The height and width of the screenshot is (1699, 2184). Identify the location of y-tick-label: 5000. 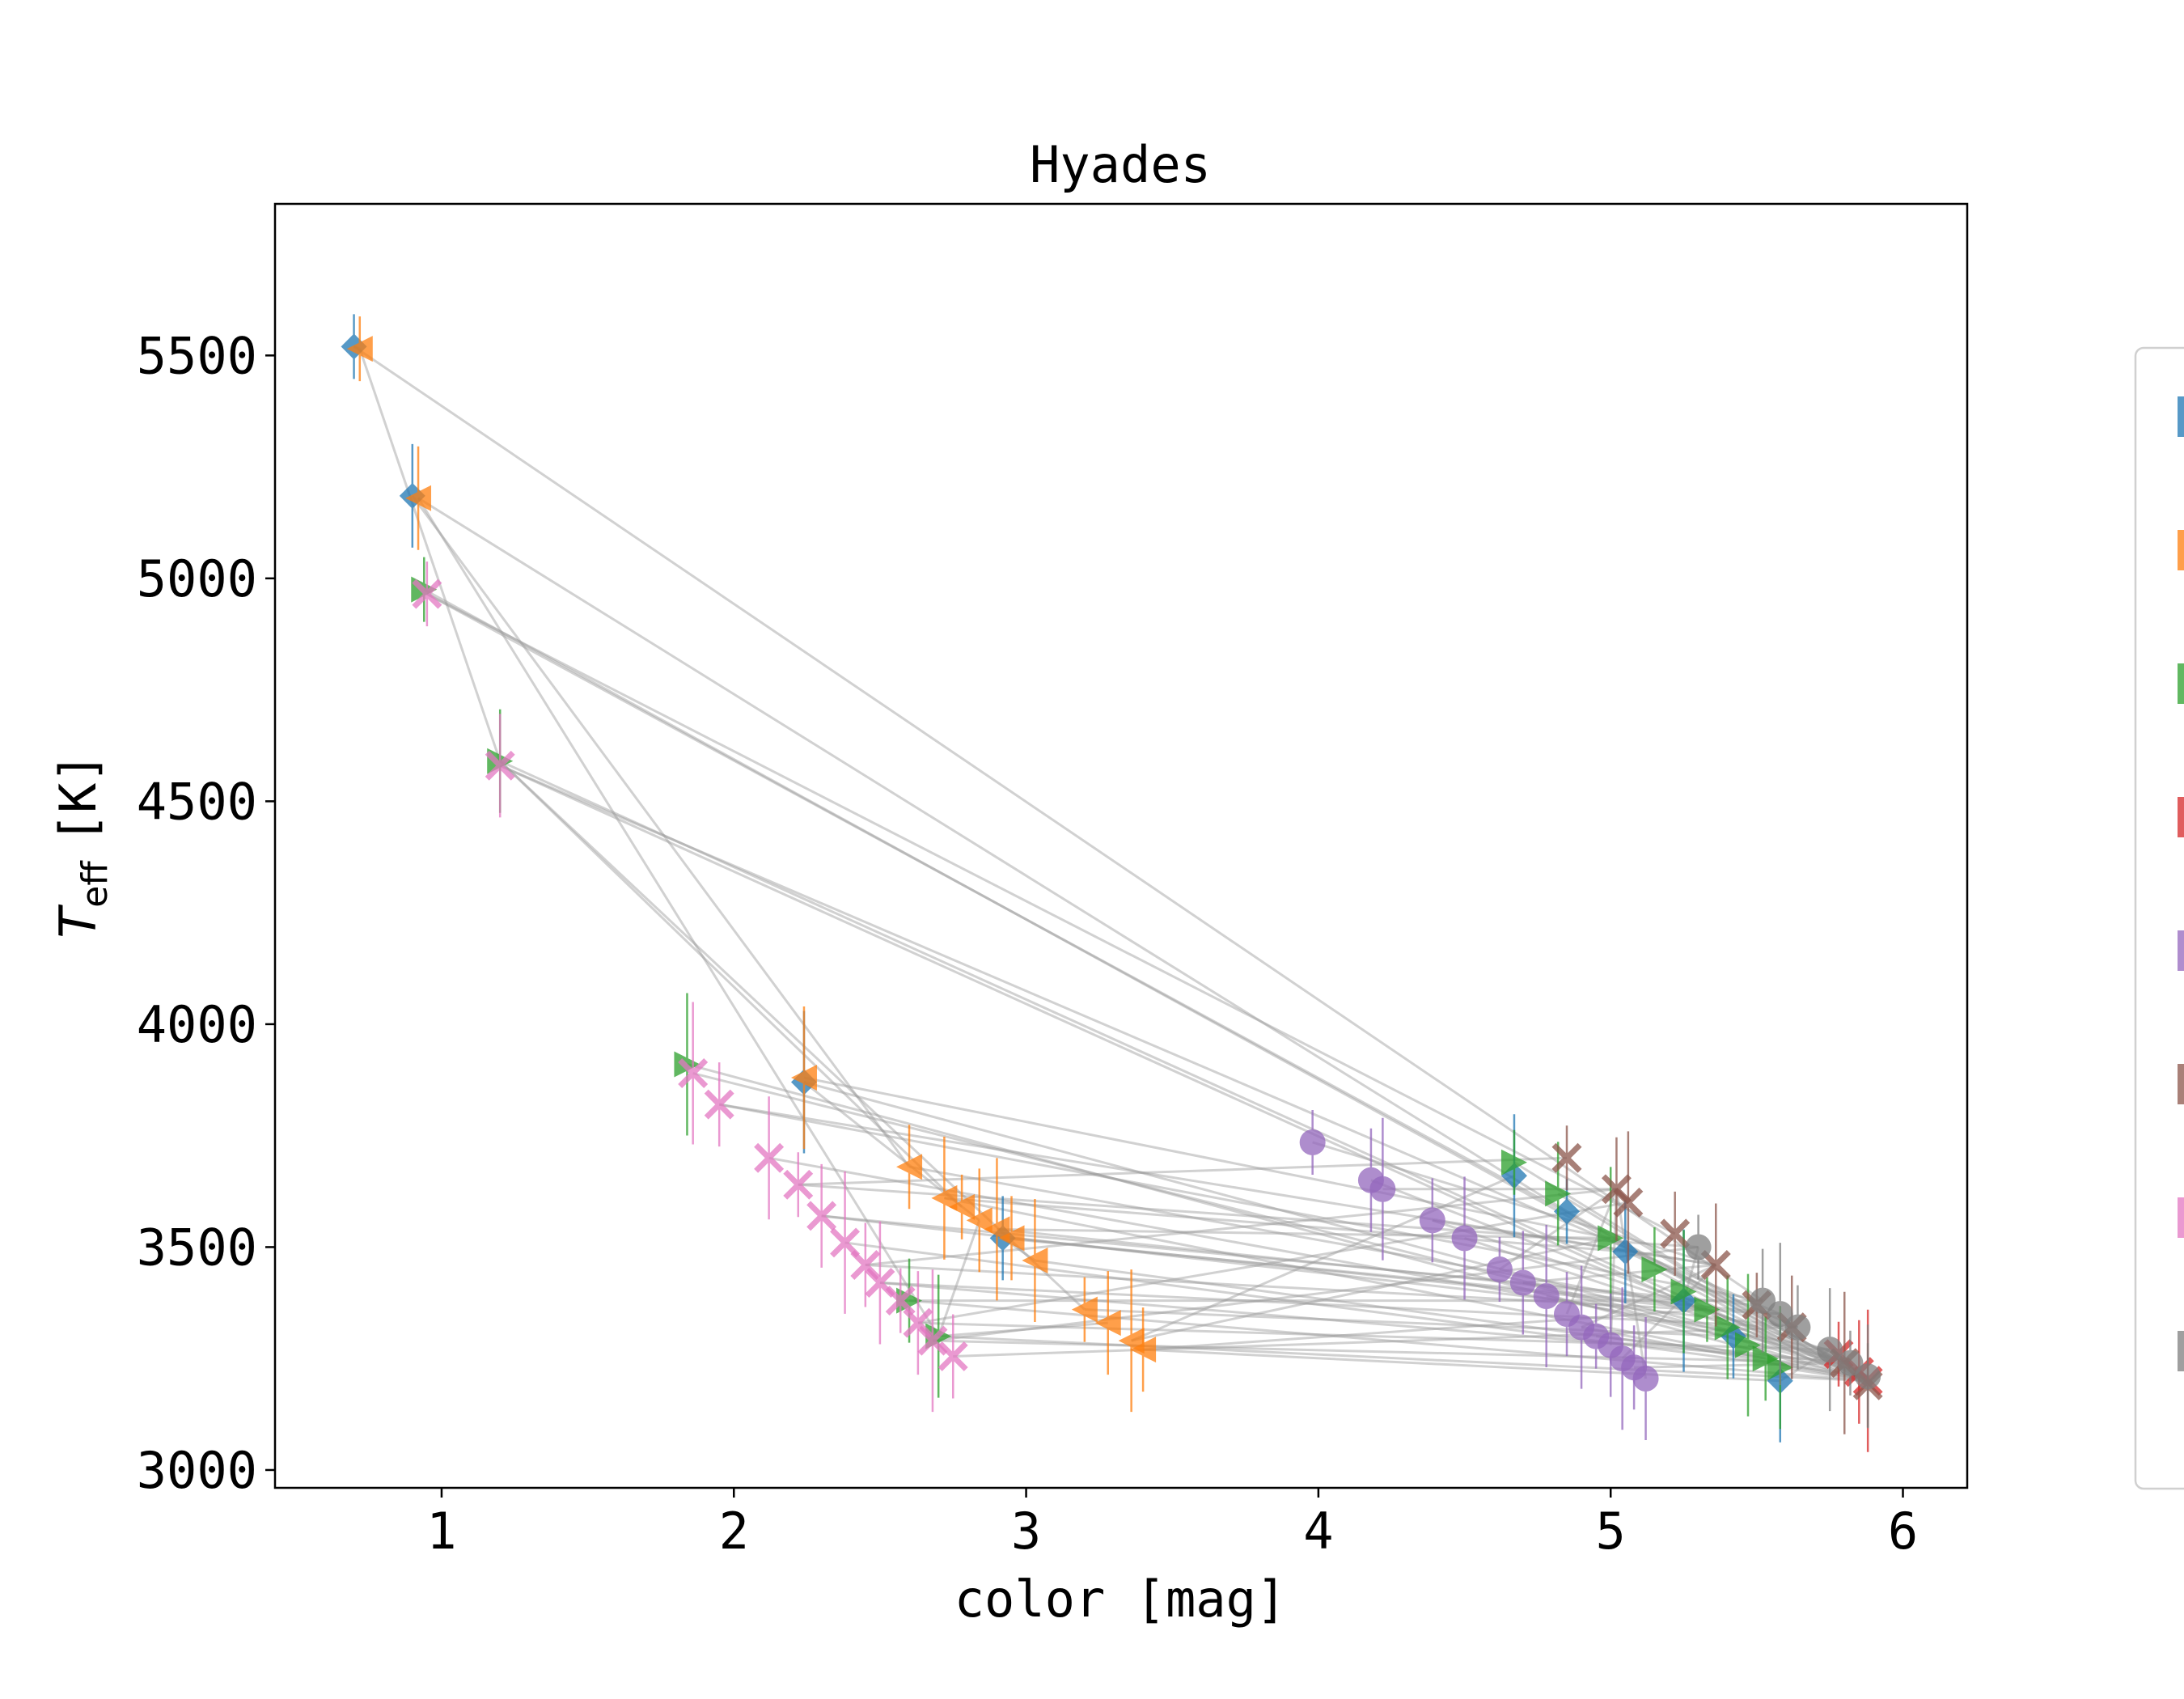
(197, 578).